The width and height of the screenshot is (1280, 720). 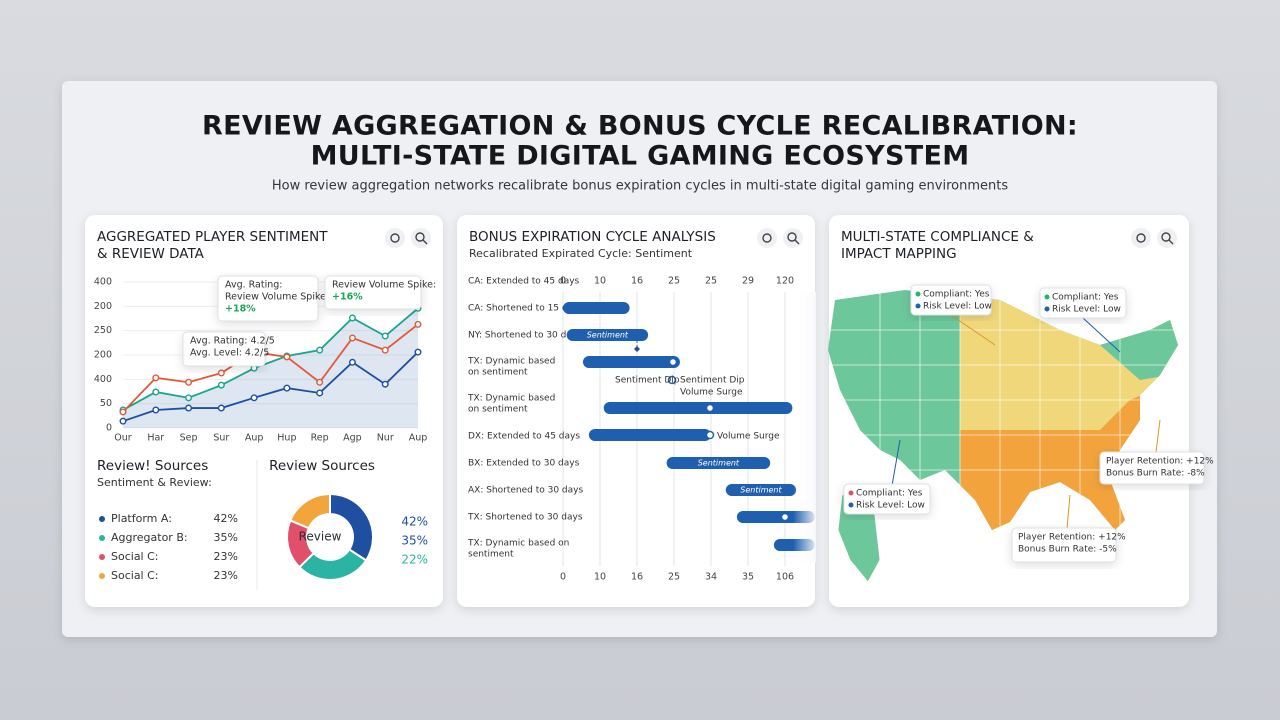 What do you see at coordinates (781, 238) in the screenshot?
I see `icons` at bounding box center [781, 238].